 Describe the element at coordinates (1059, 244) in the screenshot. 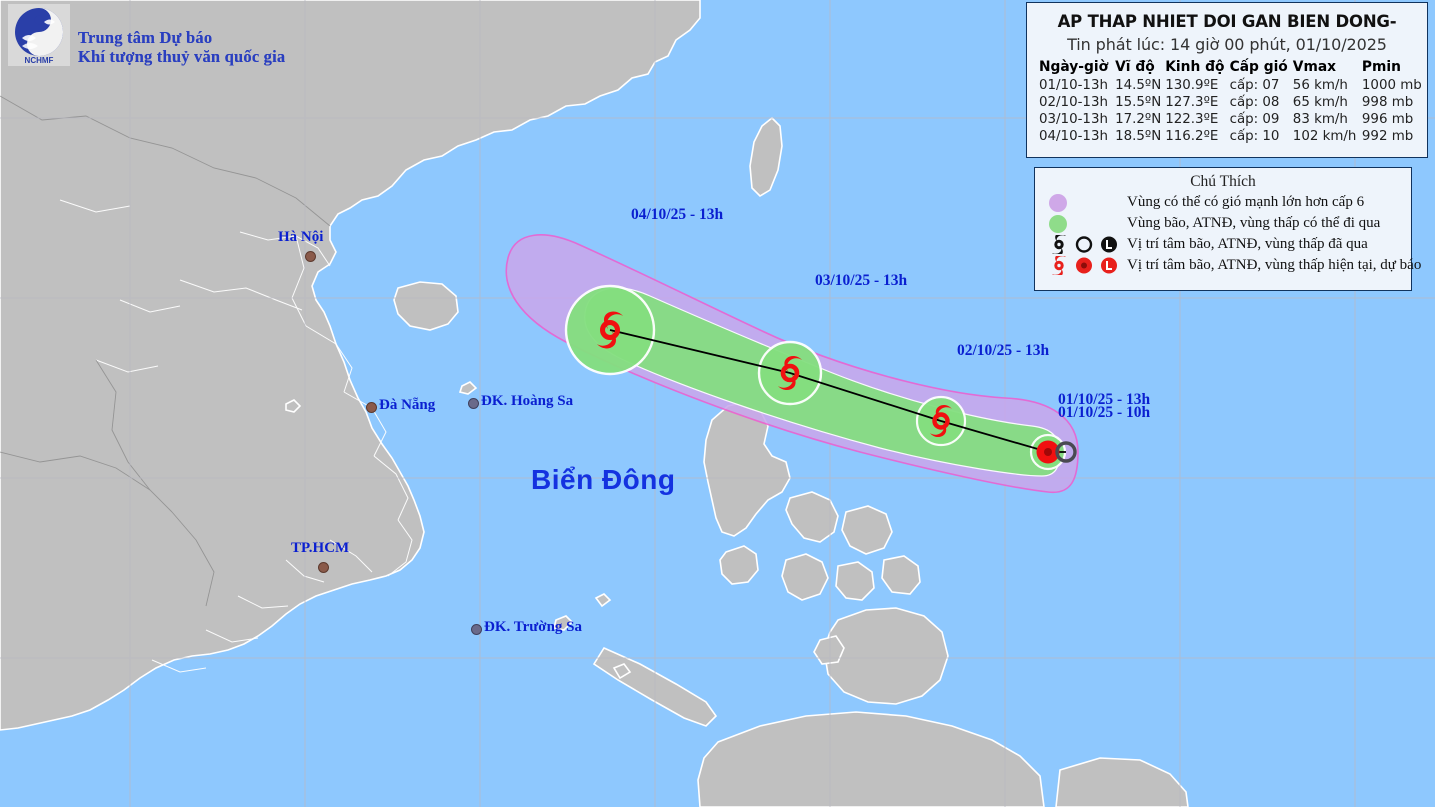

I see `cyclone-black-icon` at that location.